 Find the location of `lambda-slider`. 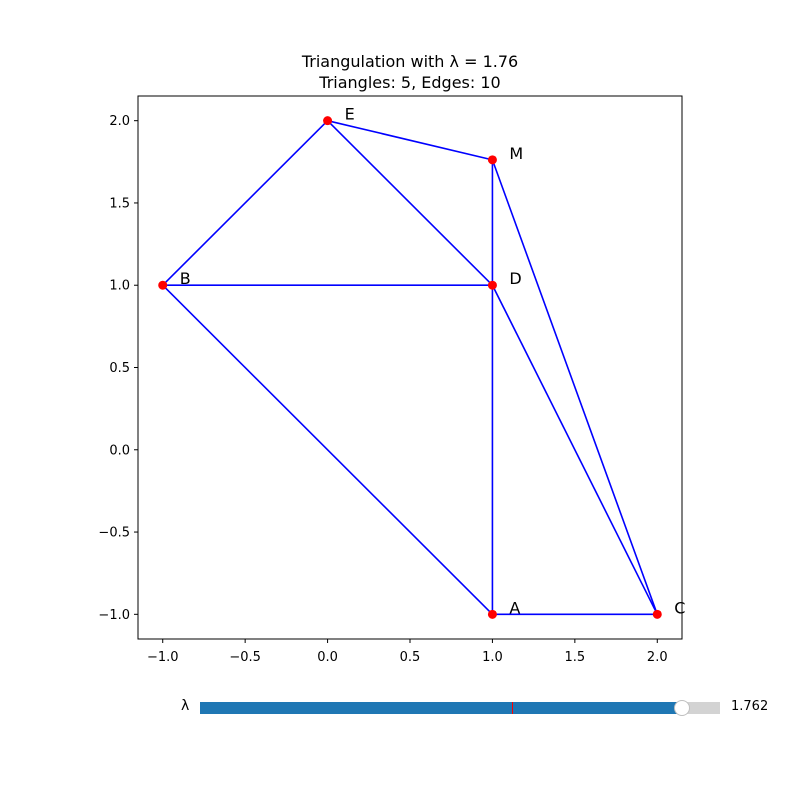

lambda-slider is located at coordinates (460, 708).